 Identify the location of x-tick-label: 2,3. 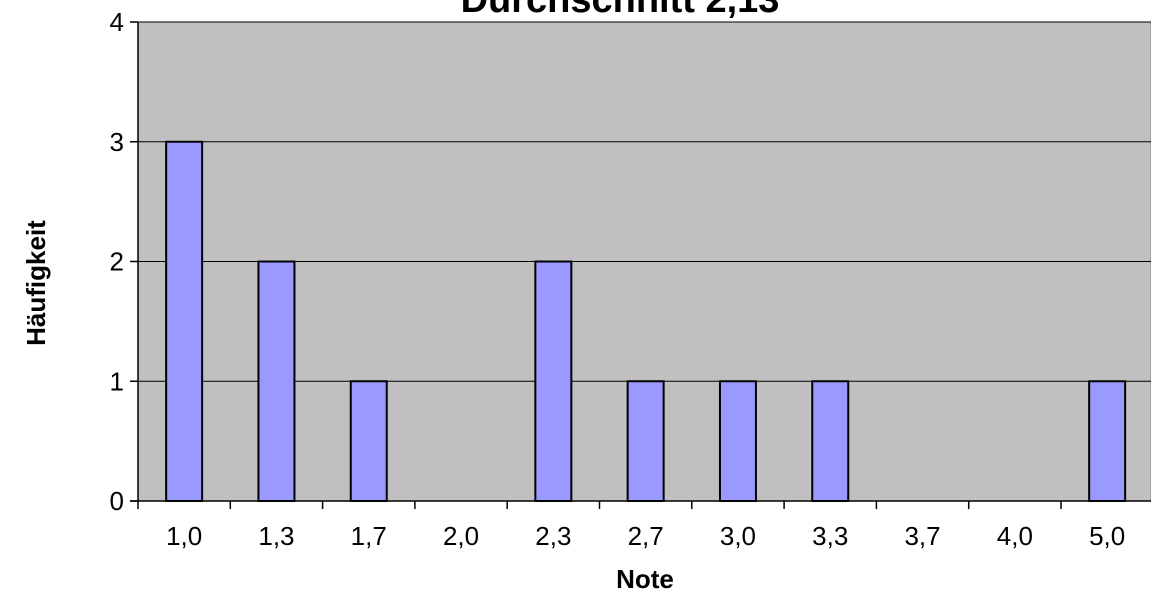
(553, 536).